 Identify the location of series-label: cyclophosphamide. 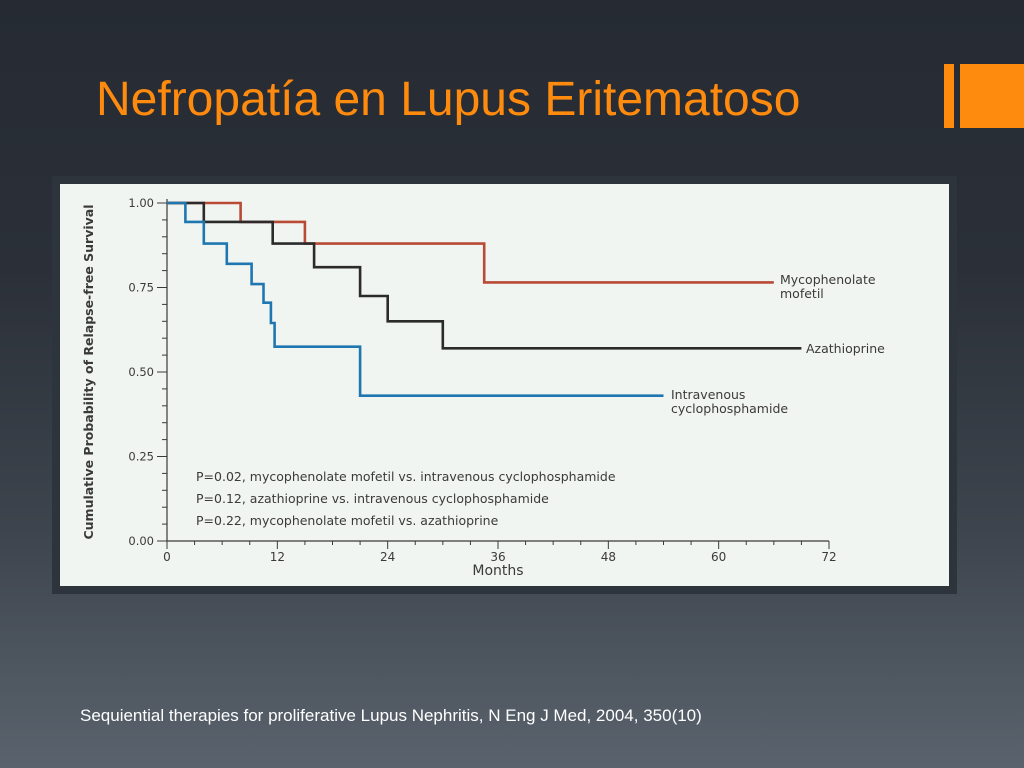
(729, 408).